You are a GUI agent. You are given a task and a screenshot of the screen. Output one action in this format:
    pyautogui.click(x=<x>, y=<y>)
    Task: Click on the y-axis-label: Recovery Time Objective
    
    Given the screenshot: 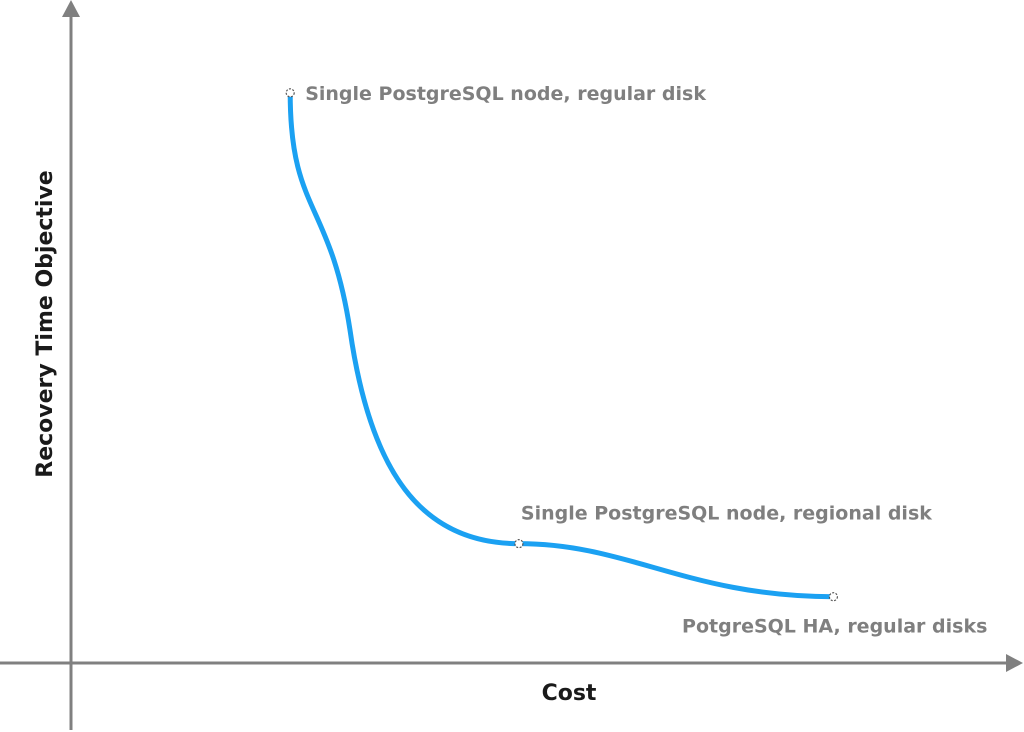 What is the action you would take?
    pyautogui.click(x=45, y=323)
    